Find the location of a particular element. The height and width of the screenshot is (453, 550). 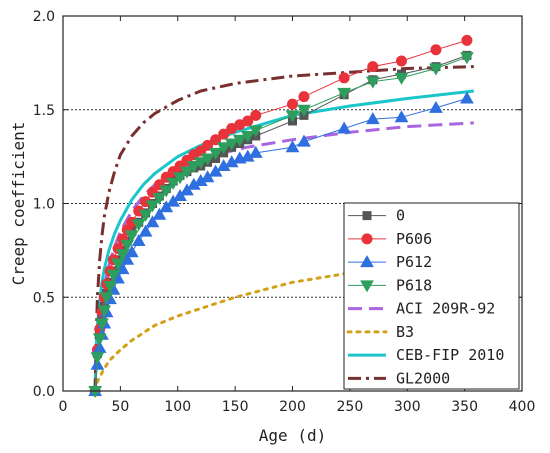

y-tick-label: 0.0 is located at coordinates (44, 392).